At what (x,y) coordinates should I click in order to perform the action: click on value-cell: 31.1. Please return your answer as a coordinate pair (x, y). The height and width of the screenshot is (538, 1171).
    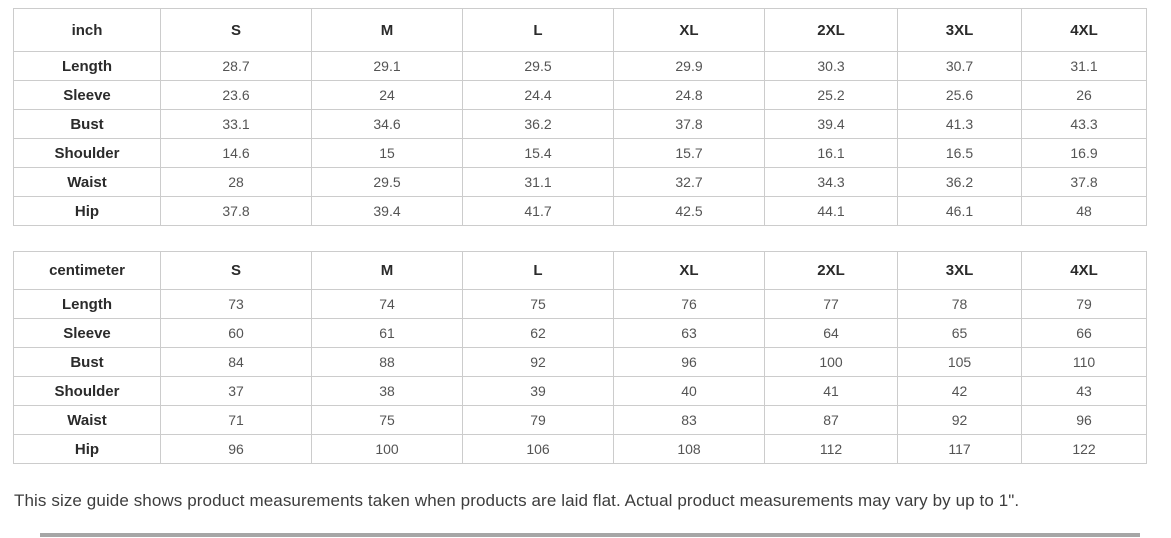
    Looking at the image, I should click on (1084, 66).